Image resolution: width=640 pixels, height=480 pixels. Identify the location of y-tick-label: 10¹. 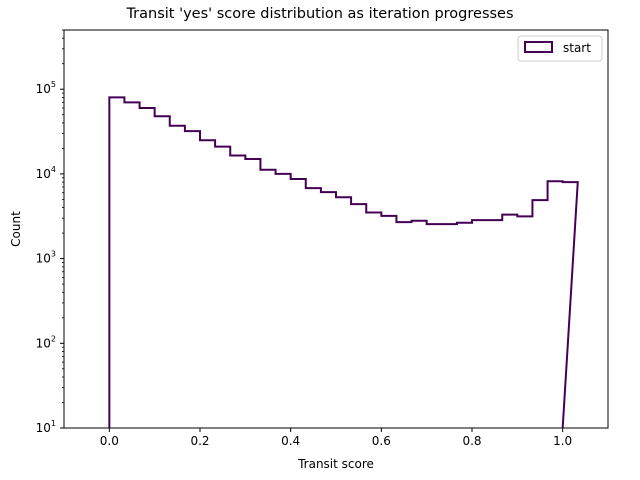
(46, 427).